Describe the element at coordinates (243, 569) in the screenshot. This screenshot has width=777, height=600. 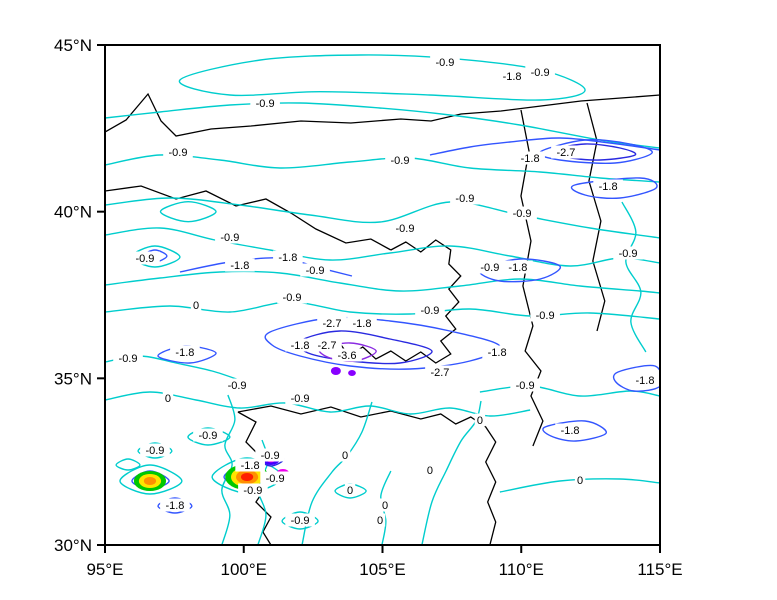
I see `x-axis-tick-label: 100°E` at that location.